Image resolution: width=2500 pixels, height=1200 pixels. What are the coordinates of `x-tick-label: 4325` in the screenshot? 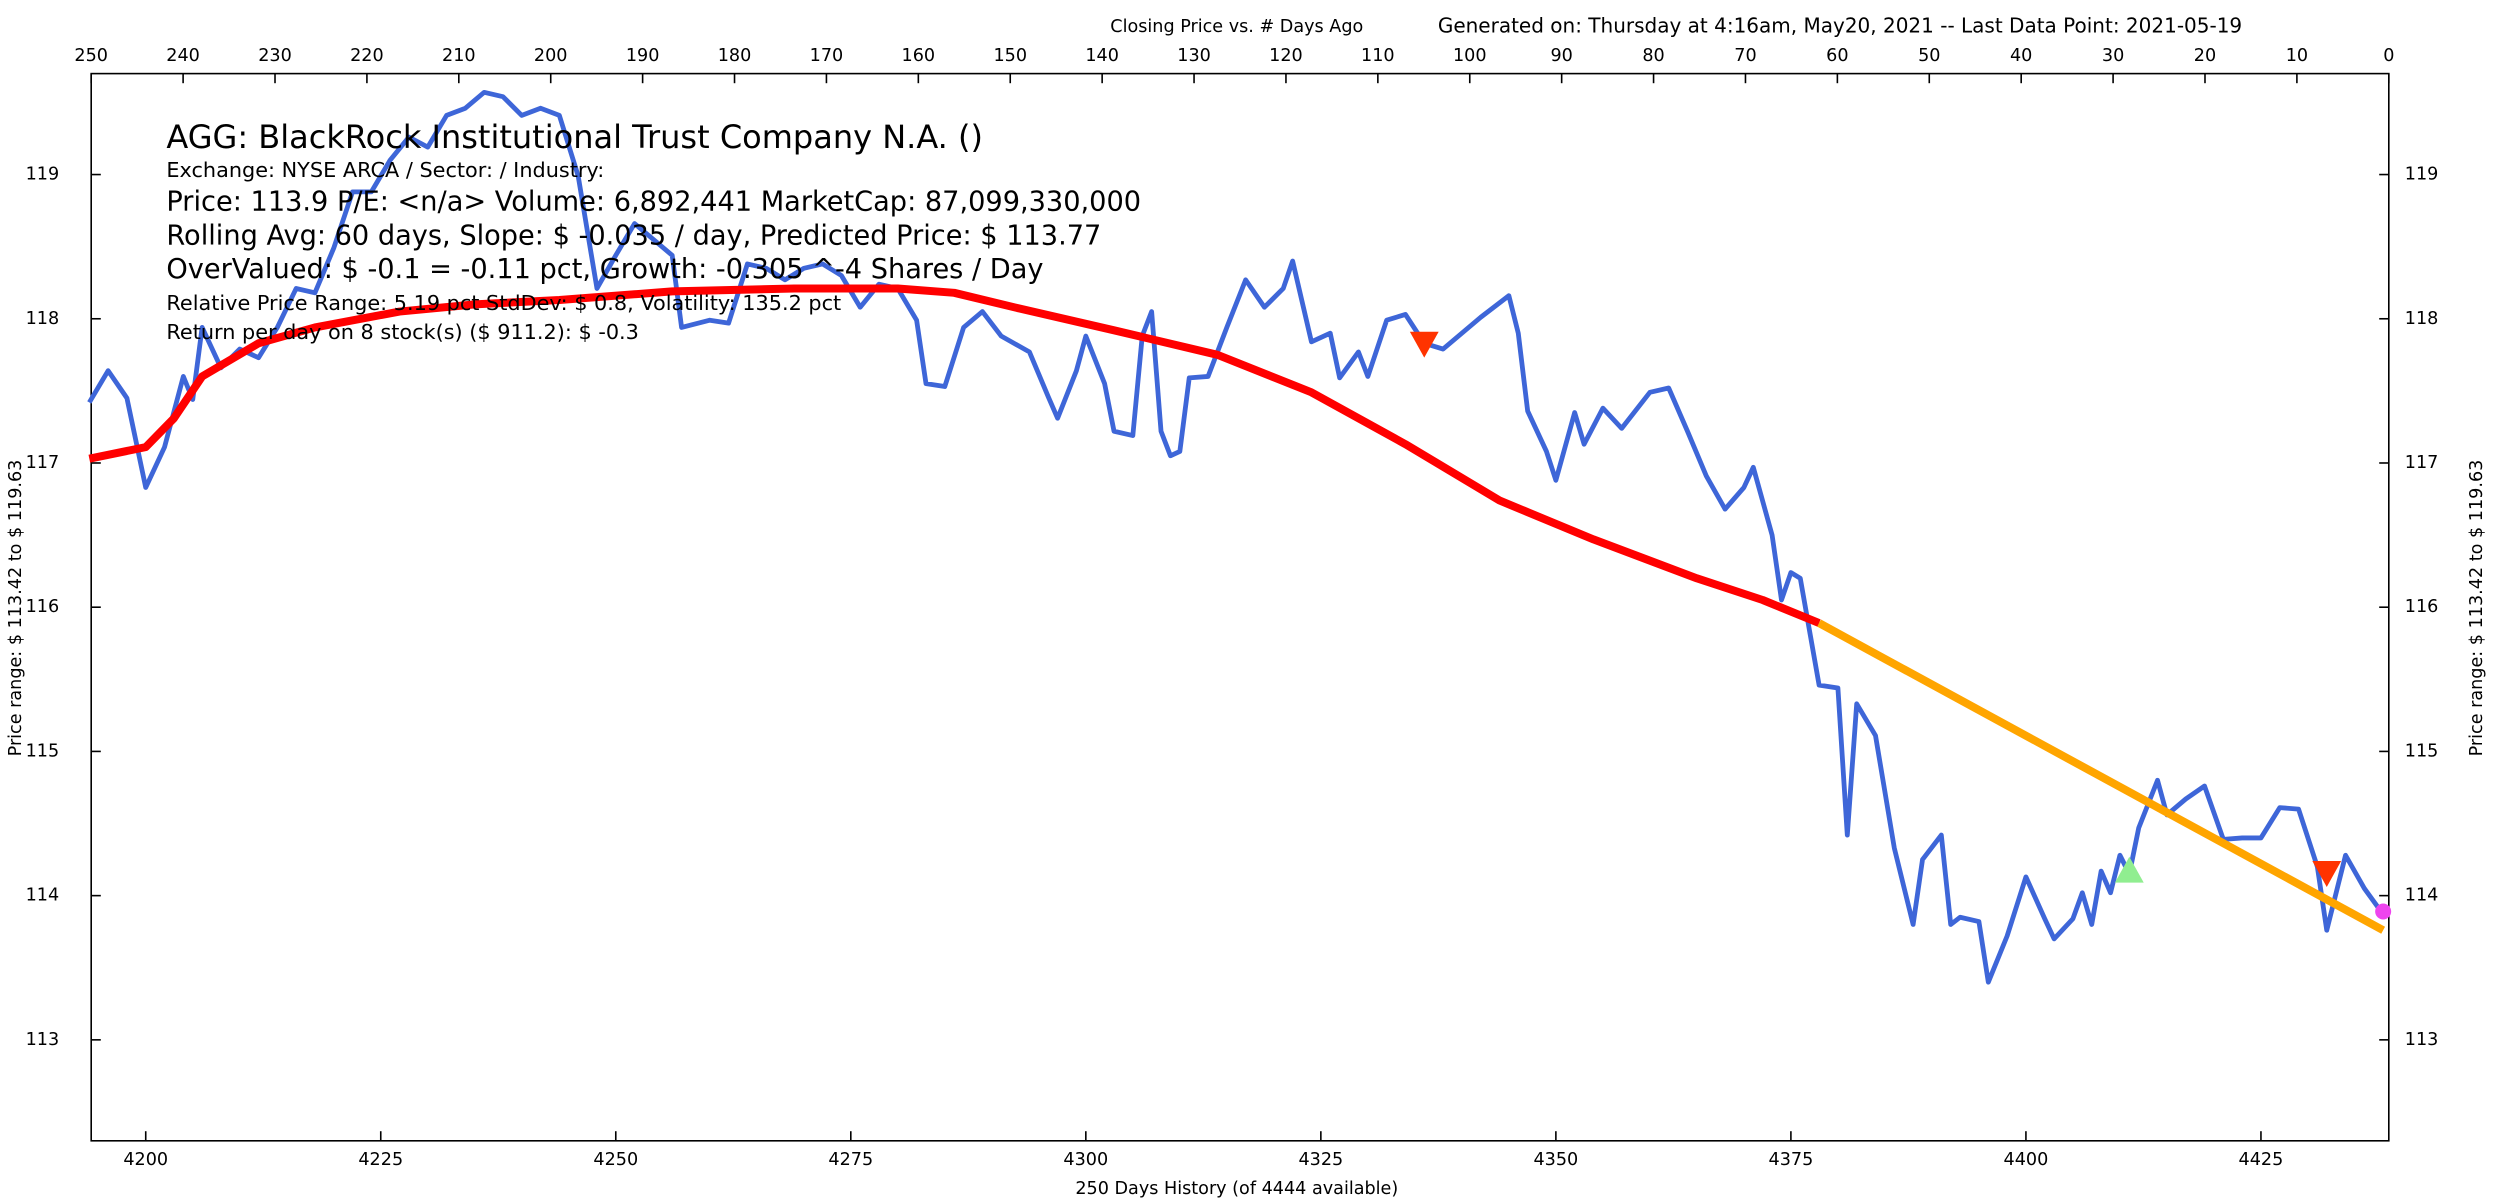 It's located at (1320, 1160).